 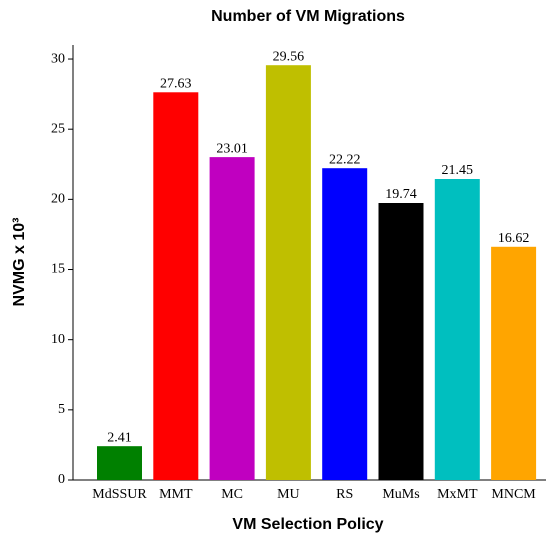 What do you see at coordinates (308, 16) in the screenshot?
I see `chart-title: Number of VM Migrations` at bounding box center [308, 16].